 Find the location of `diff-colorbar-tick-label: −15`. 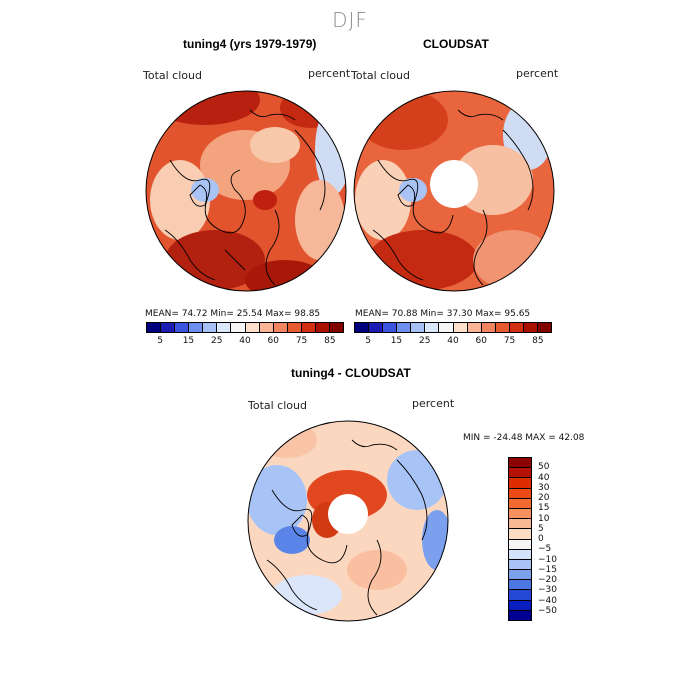

diff-colorbar-tick-label: −15 is located at coordinates (547, 569).